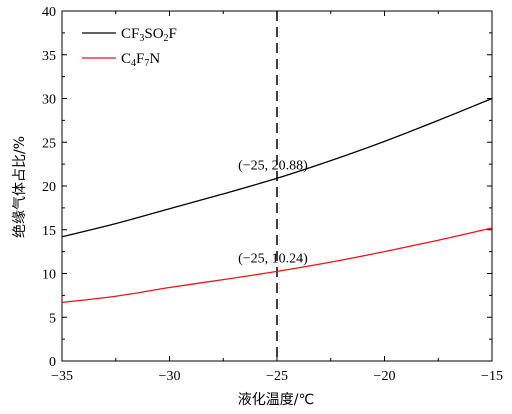  I want to click on y-tick-label: 25, so click(49, 143).